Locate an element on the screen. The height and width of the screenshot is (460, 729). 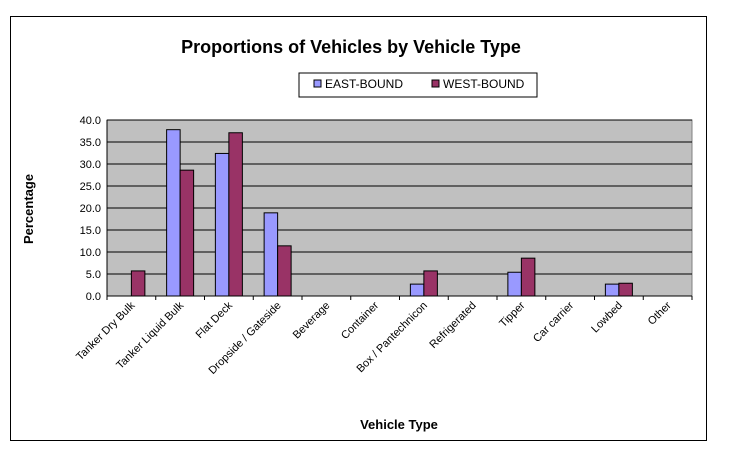
bar-west-bound-flat-deck is located at coordinates (235, 214).